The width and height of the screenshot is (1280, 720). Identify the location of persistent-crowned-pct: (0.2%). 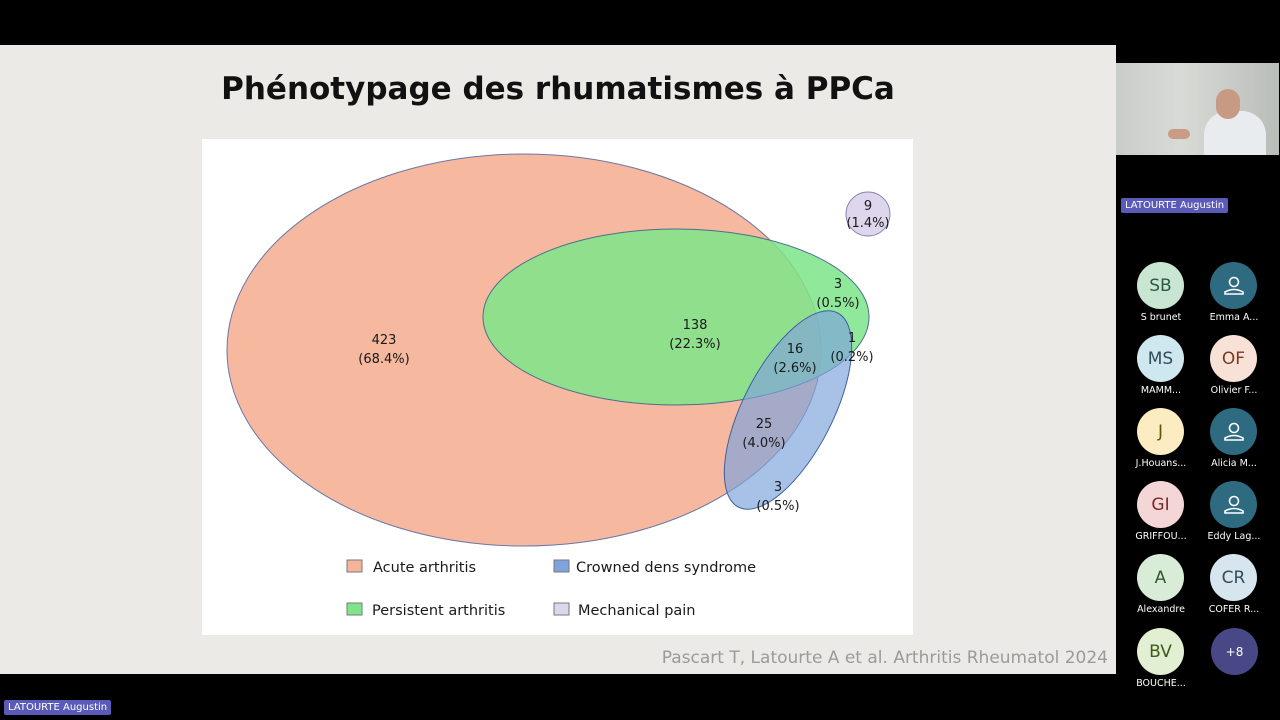
(851, 357).